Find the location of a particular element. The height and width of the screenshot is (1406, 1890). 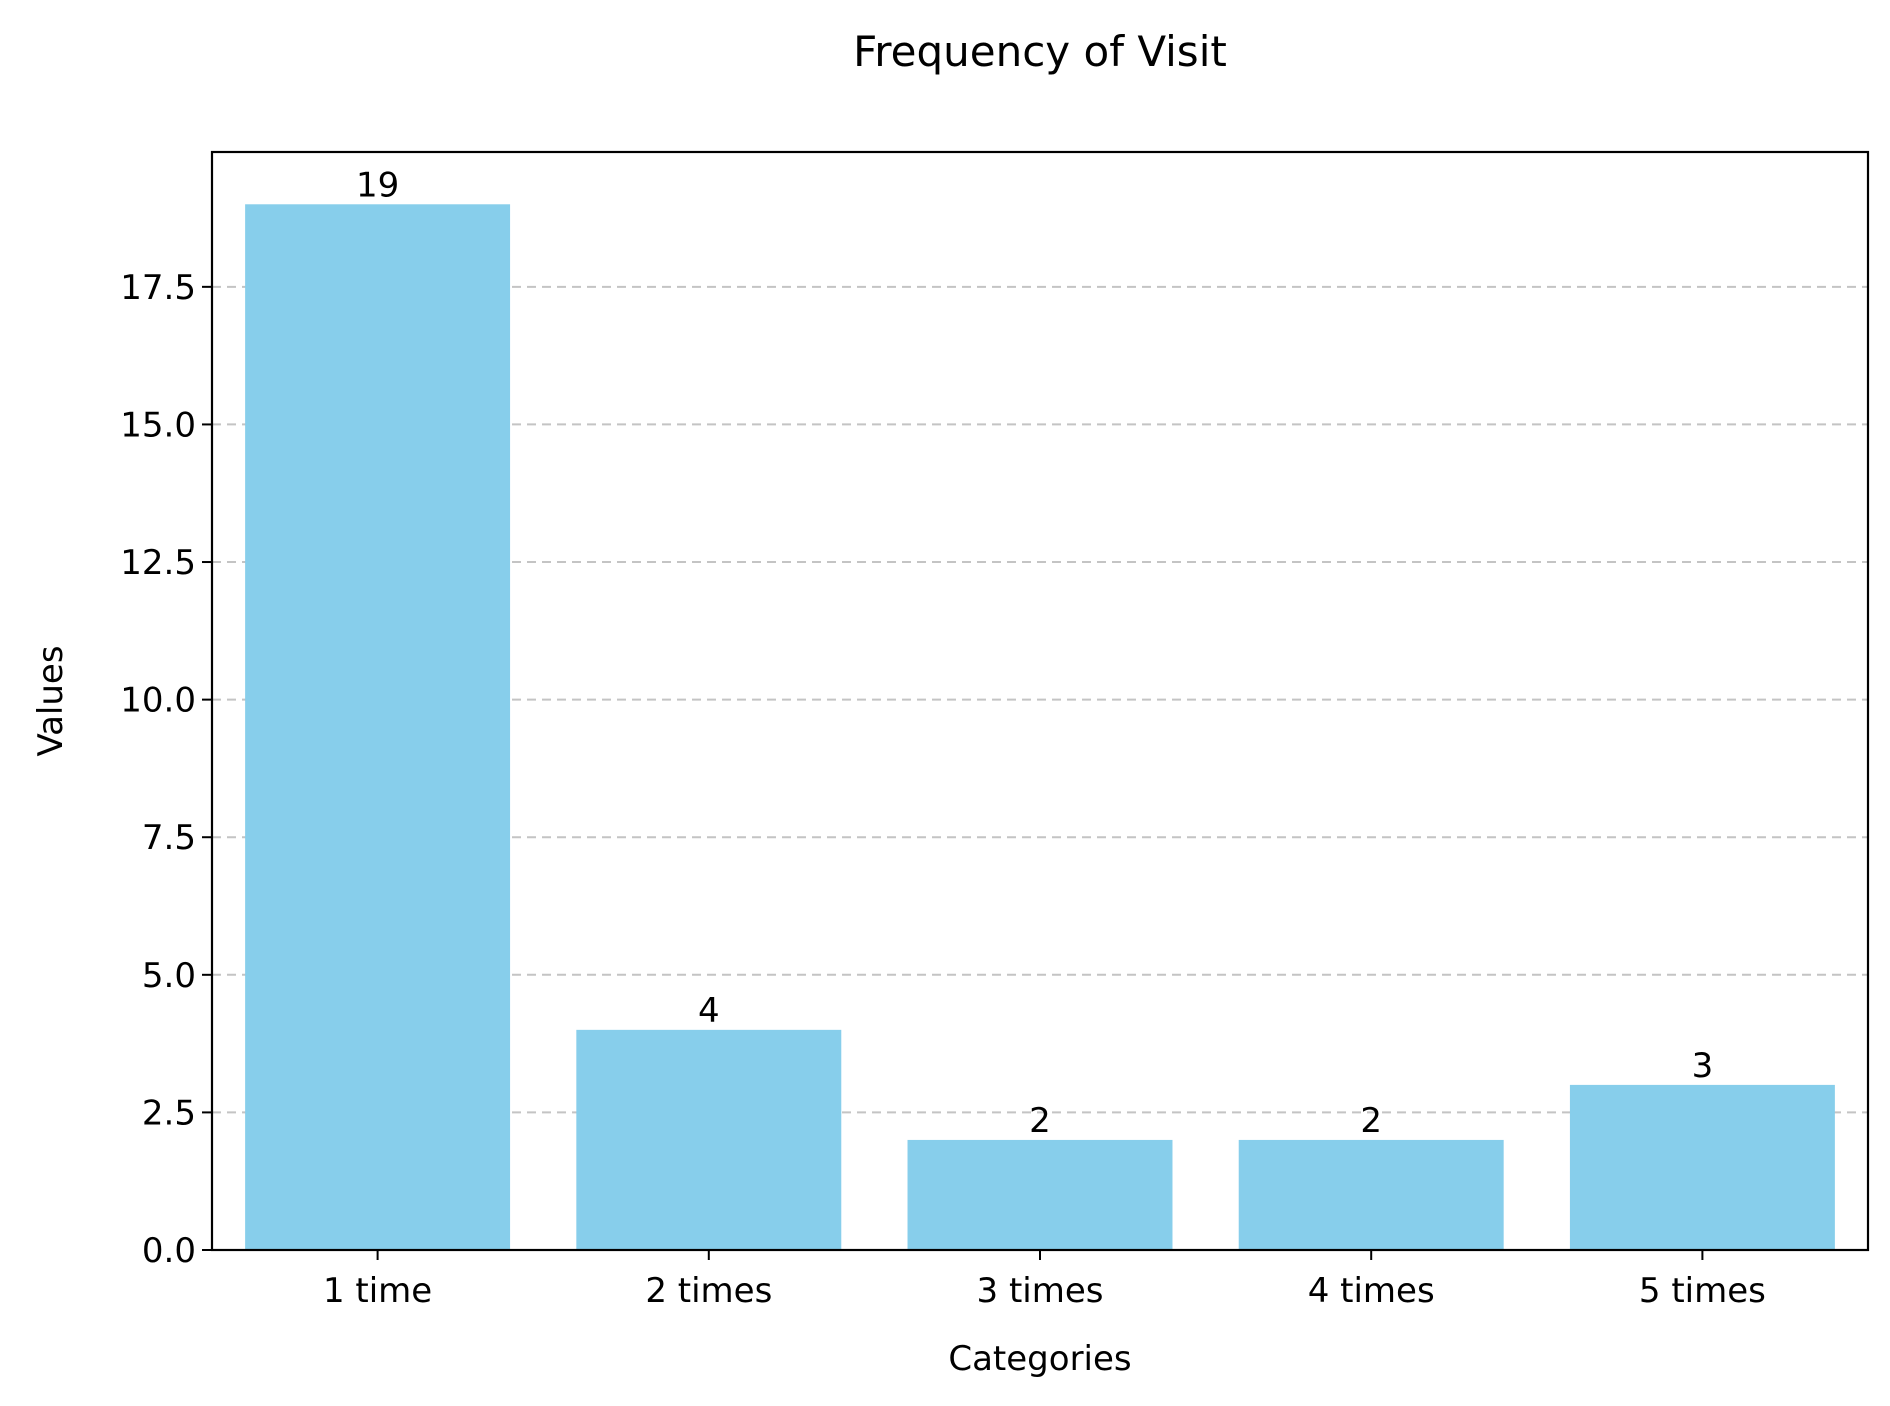

y-tick-label: 15.0 is located at coordinates (158, 425).